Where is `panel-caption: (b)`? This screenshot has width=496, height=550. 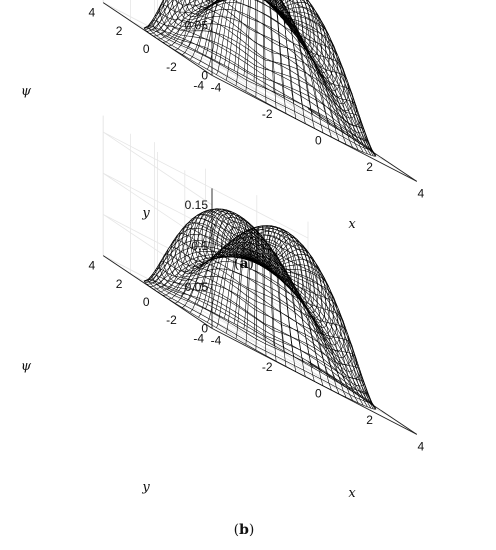
panel-caption: (b) is located at coordinates (244, 530).